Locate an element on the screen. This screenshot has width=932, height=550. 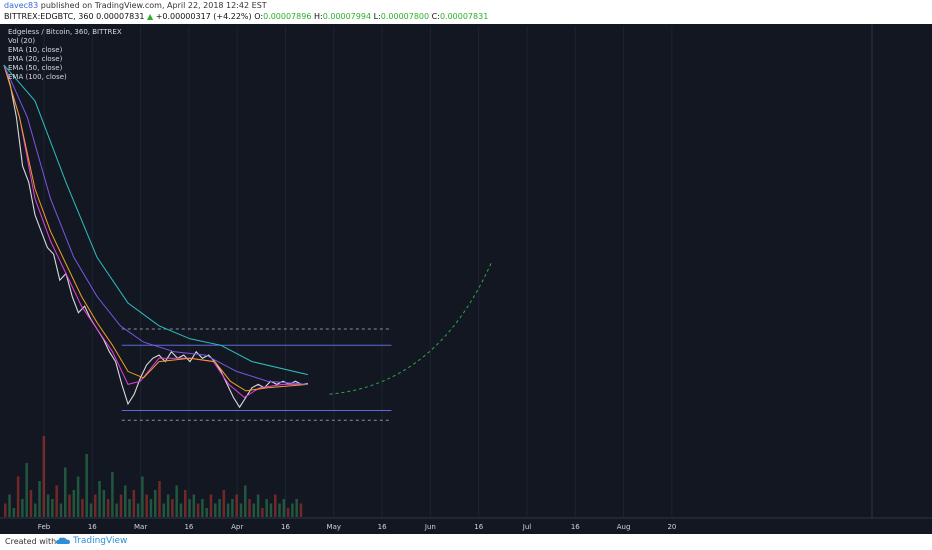
legend-entry: EMA (100, close) is located at coordinates (37, 77).